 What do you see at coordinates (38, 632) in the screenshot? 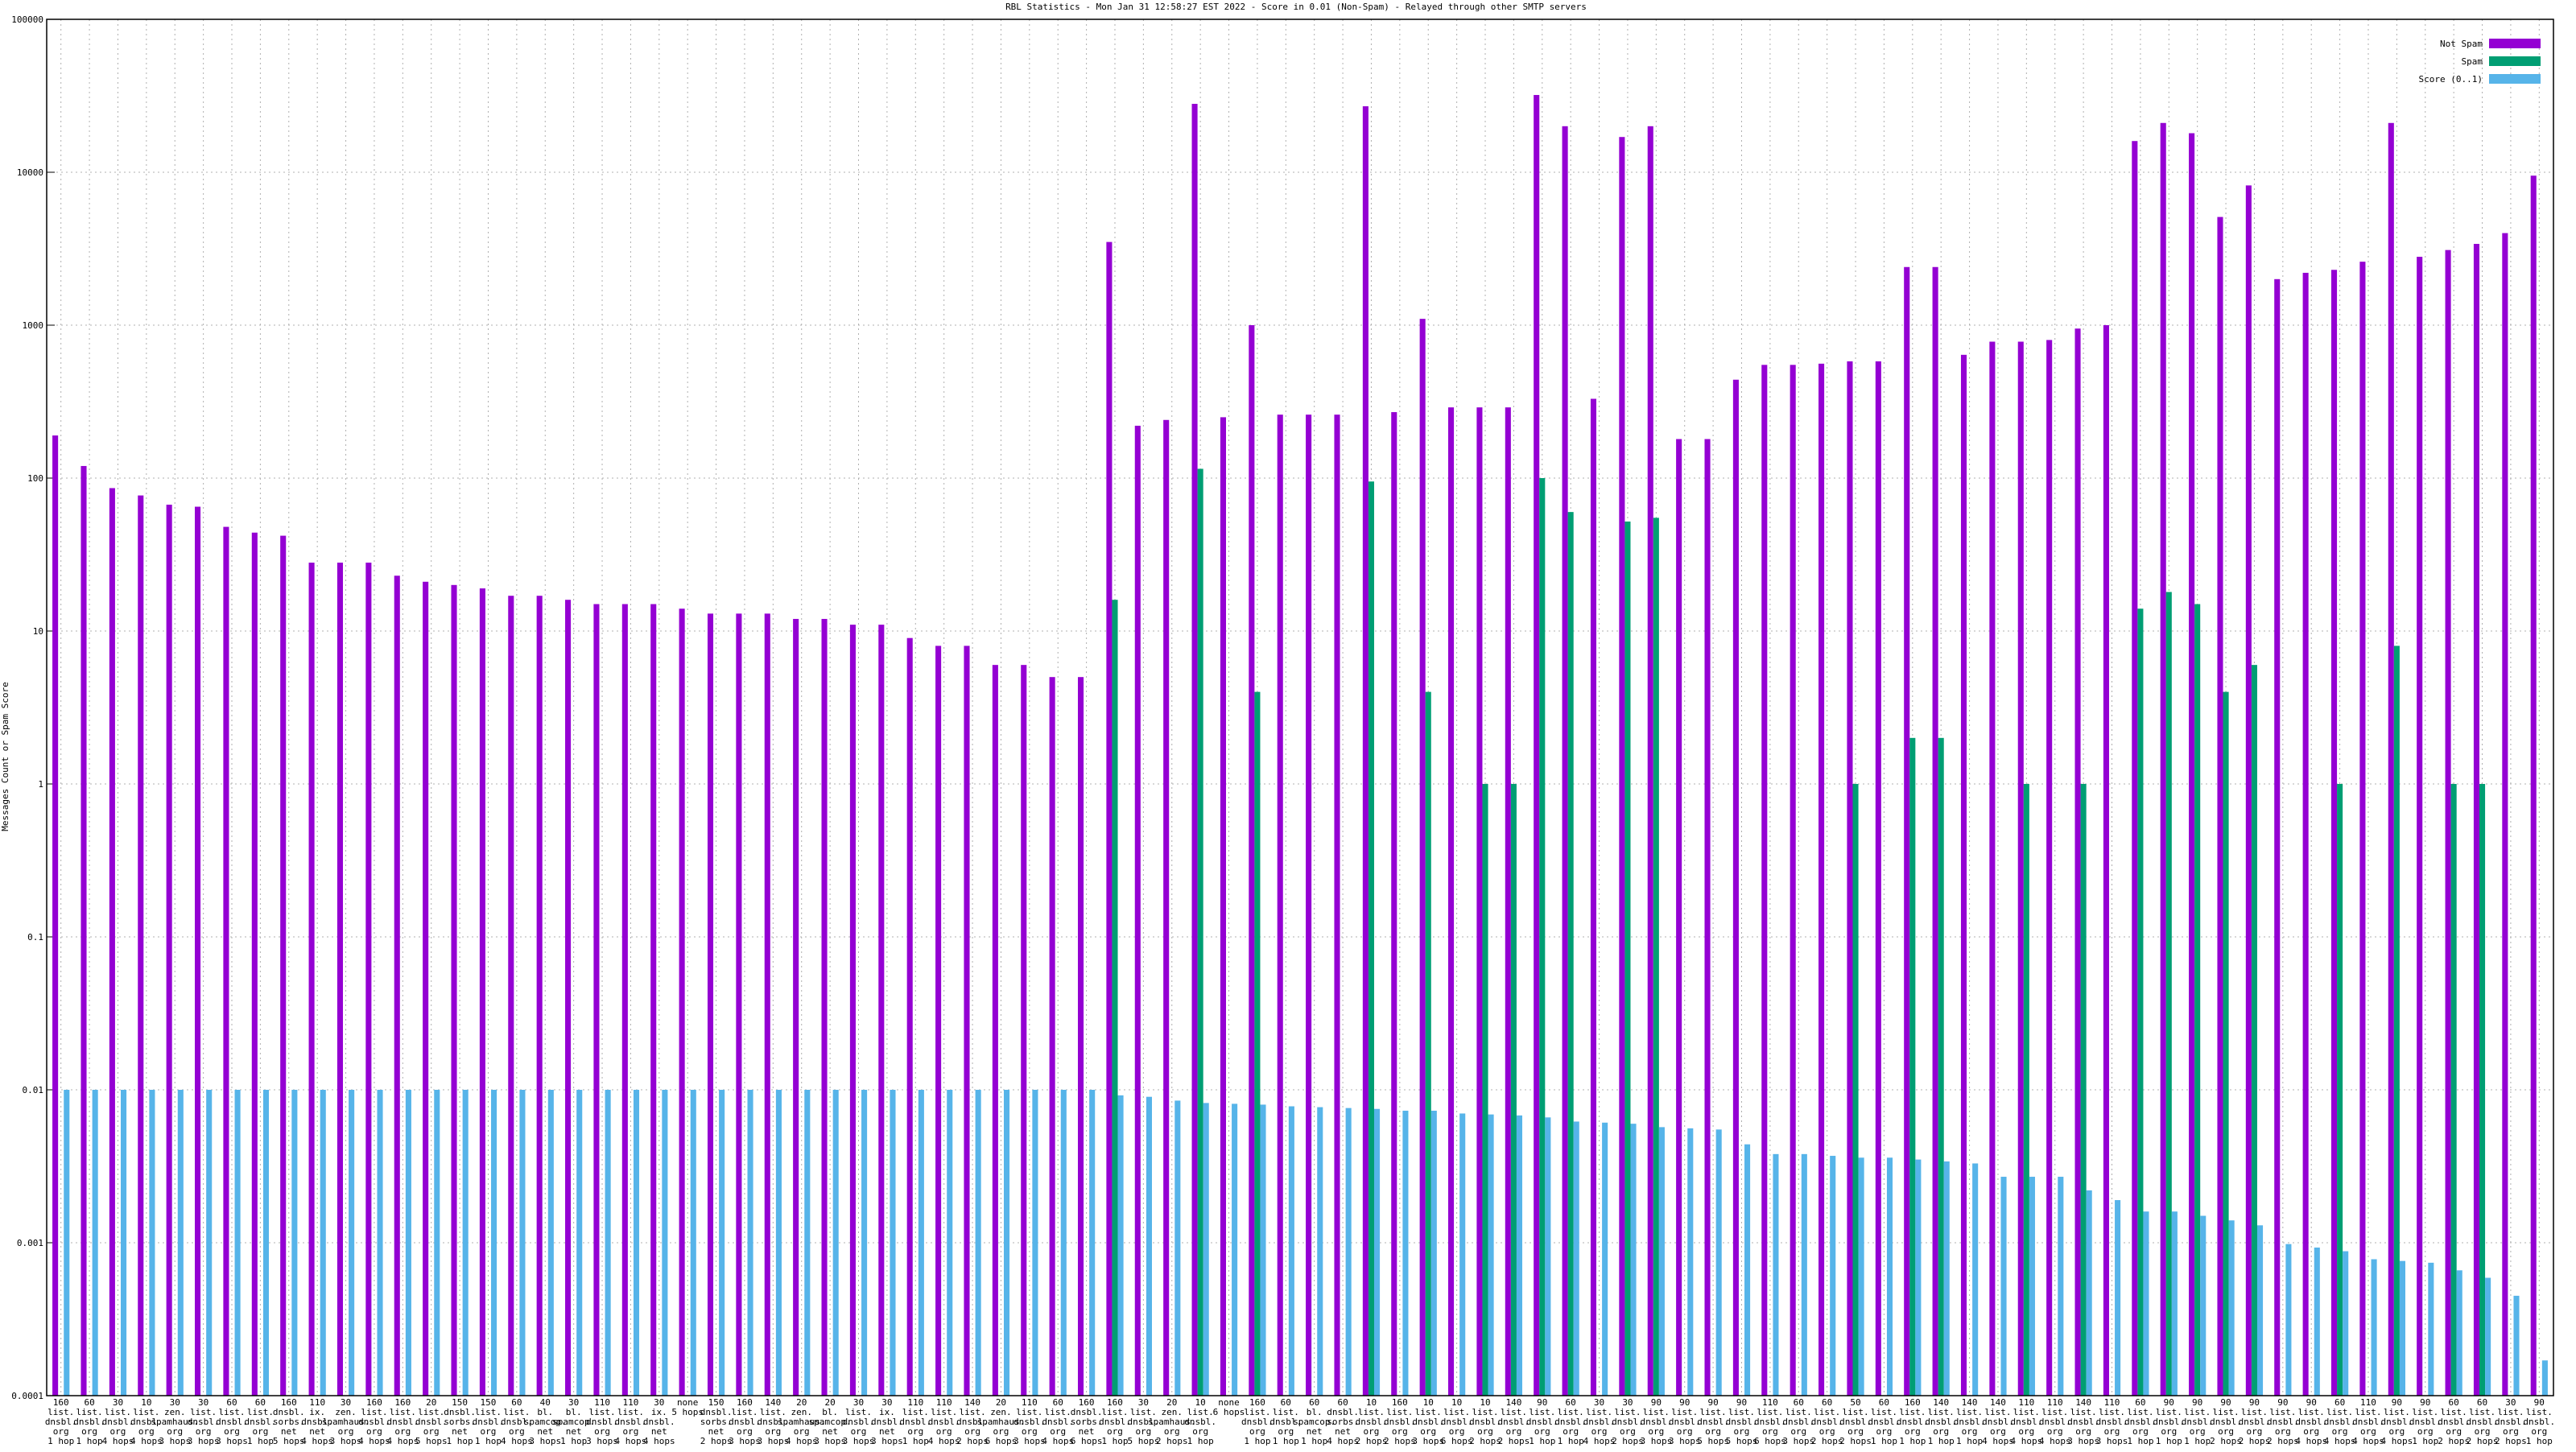
I see `y-tick-label: 10` at bounding box center [38, 632].